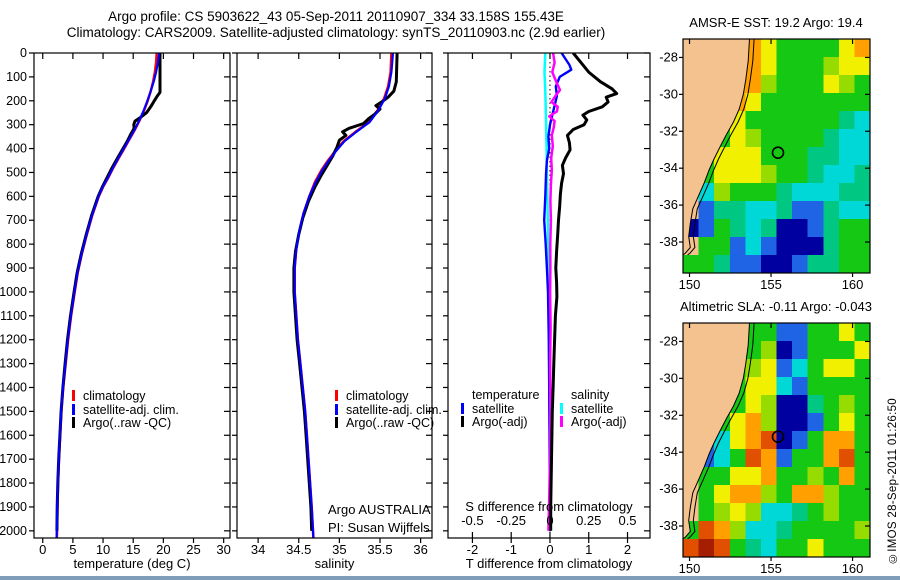  I want to click on svg-text: -30, so click(668, 377).